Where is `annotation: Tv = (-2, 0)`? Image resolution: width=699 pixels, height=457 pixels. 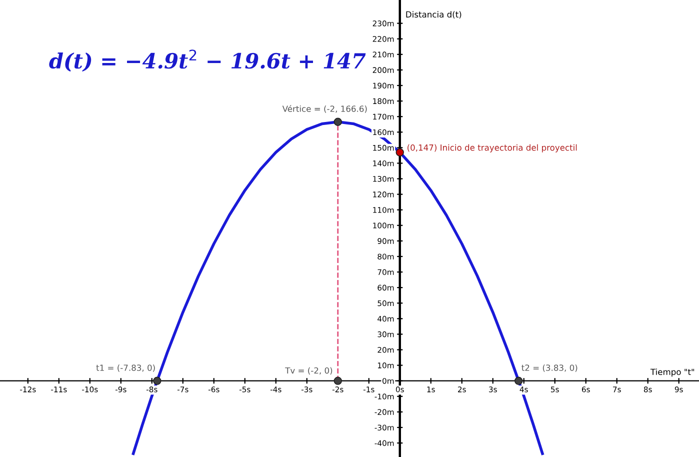 annotation: Tv = (-2, 0) is located at coordinates (308, 371).